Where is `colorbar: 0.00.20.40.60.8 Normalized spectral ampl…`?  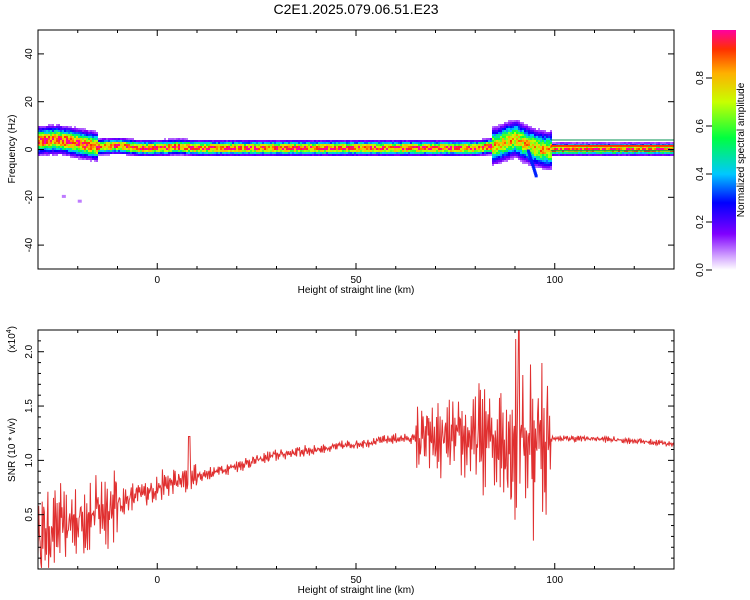 colorbar: 0.00.20.40.60.8 Normalized spectral ampl… is located at coordinates (721, 153).